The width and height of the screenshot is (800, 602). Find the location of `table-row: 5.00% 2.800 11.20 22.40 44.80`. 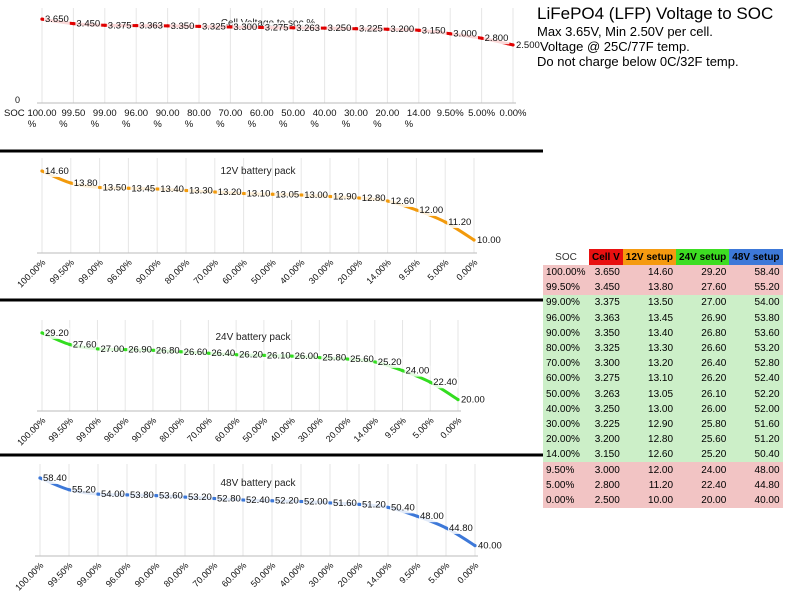

table-row: 5.00% 2.800 11.20 22.40 44.80 is located at coordinates (663, 485).